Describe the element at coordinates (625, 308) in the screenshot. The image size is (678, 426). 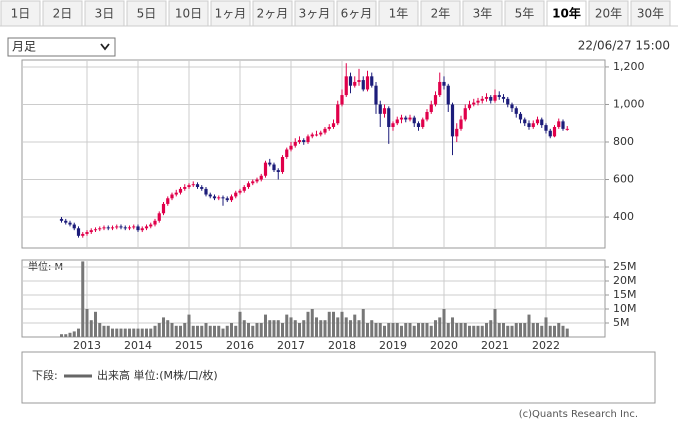
I see `y-tick-label: 10M` at that location.